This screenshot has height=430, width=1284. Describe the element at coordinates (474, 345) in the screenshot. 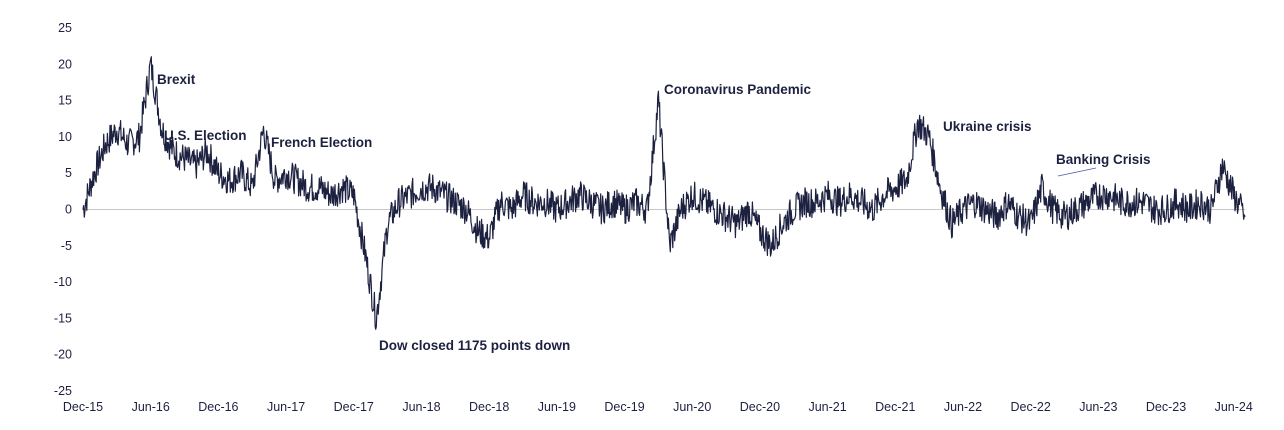

I see `annotation-label: Dow closed 1175 points down` at that location.